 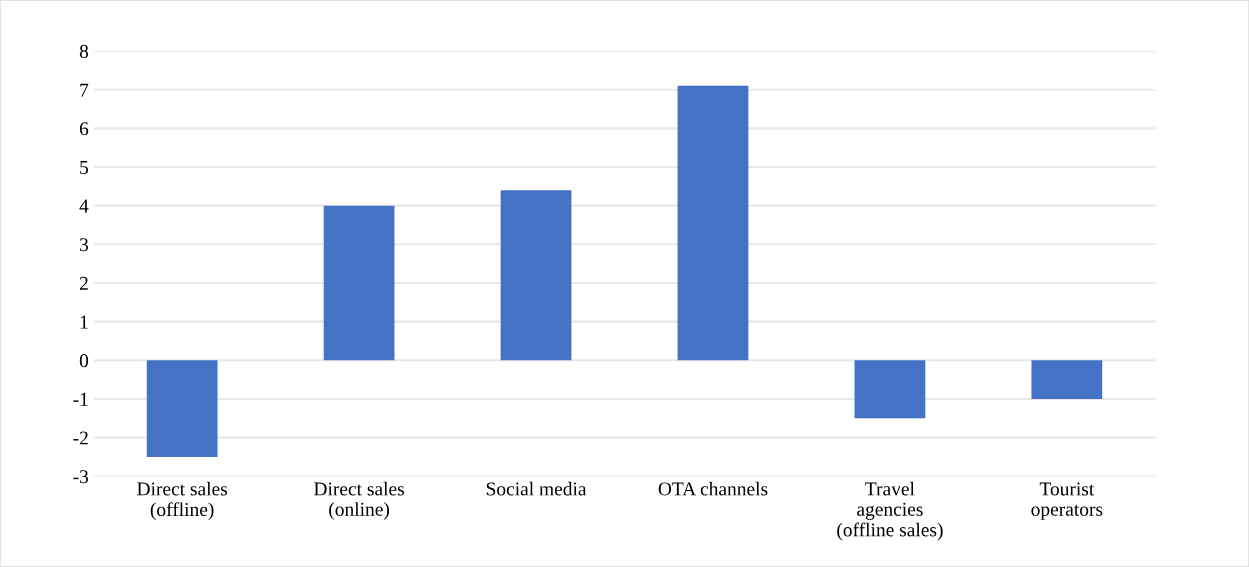 I want to click on y-tick-label: 5, so click(x=84, y=167).